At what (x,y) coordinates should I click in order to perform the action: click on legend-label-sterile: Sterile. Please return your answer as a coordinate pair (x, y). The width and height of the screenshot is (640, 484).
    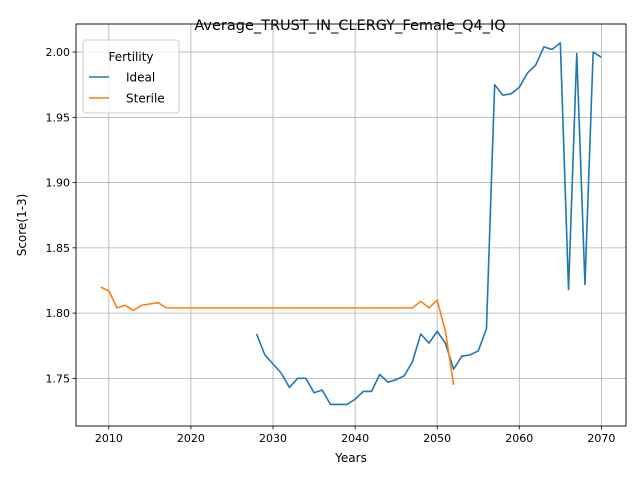
    Looking at the image, I should click on (145, 99).